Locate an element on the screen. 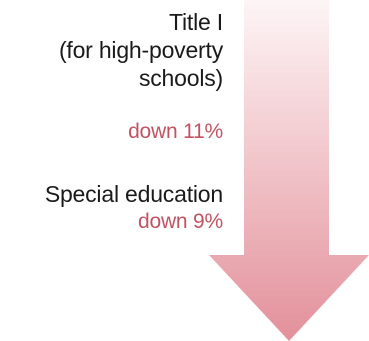  title-i-label-line-1: Title I is located at coordinates (196, 22).